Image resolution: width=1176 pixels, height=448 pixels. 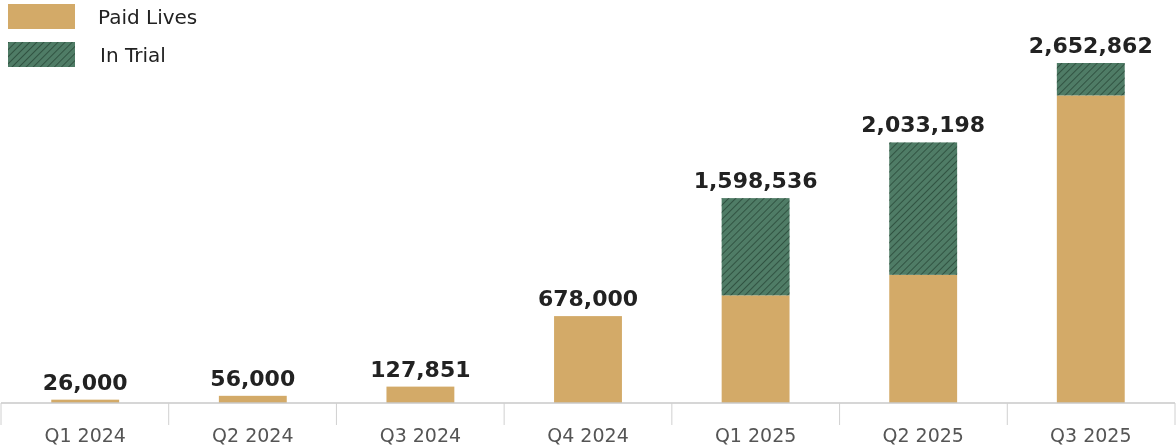 What do you see at coordinates (148, 17) in the screenshot?
I see `legend-label: Paid Lives` at bounding box center [148, 17].